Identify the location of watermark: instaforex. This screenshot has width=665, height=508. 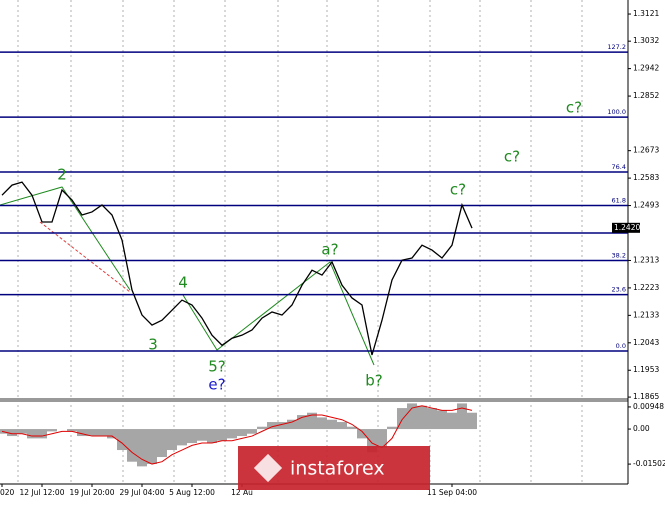
(334, 468).